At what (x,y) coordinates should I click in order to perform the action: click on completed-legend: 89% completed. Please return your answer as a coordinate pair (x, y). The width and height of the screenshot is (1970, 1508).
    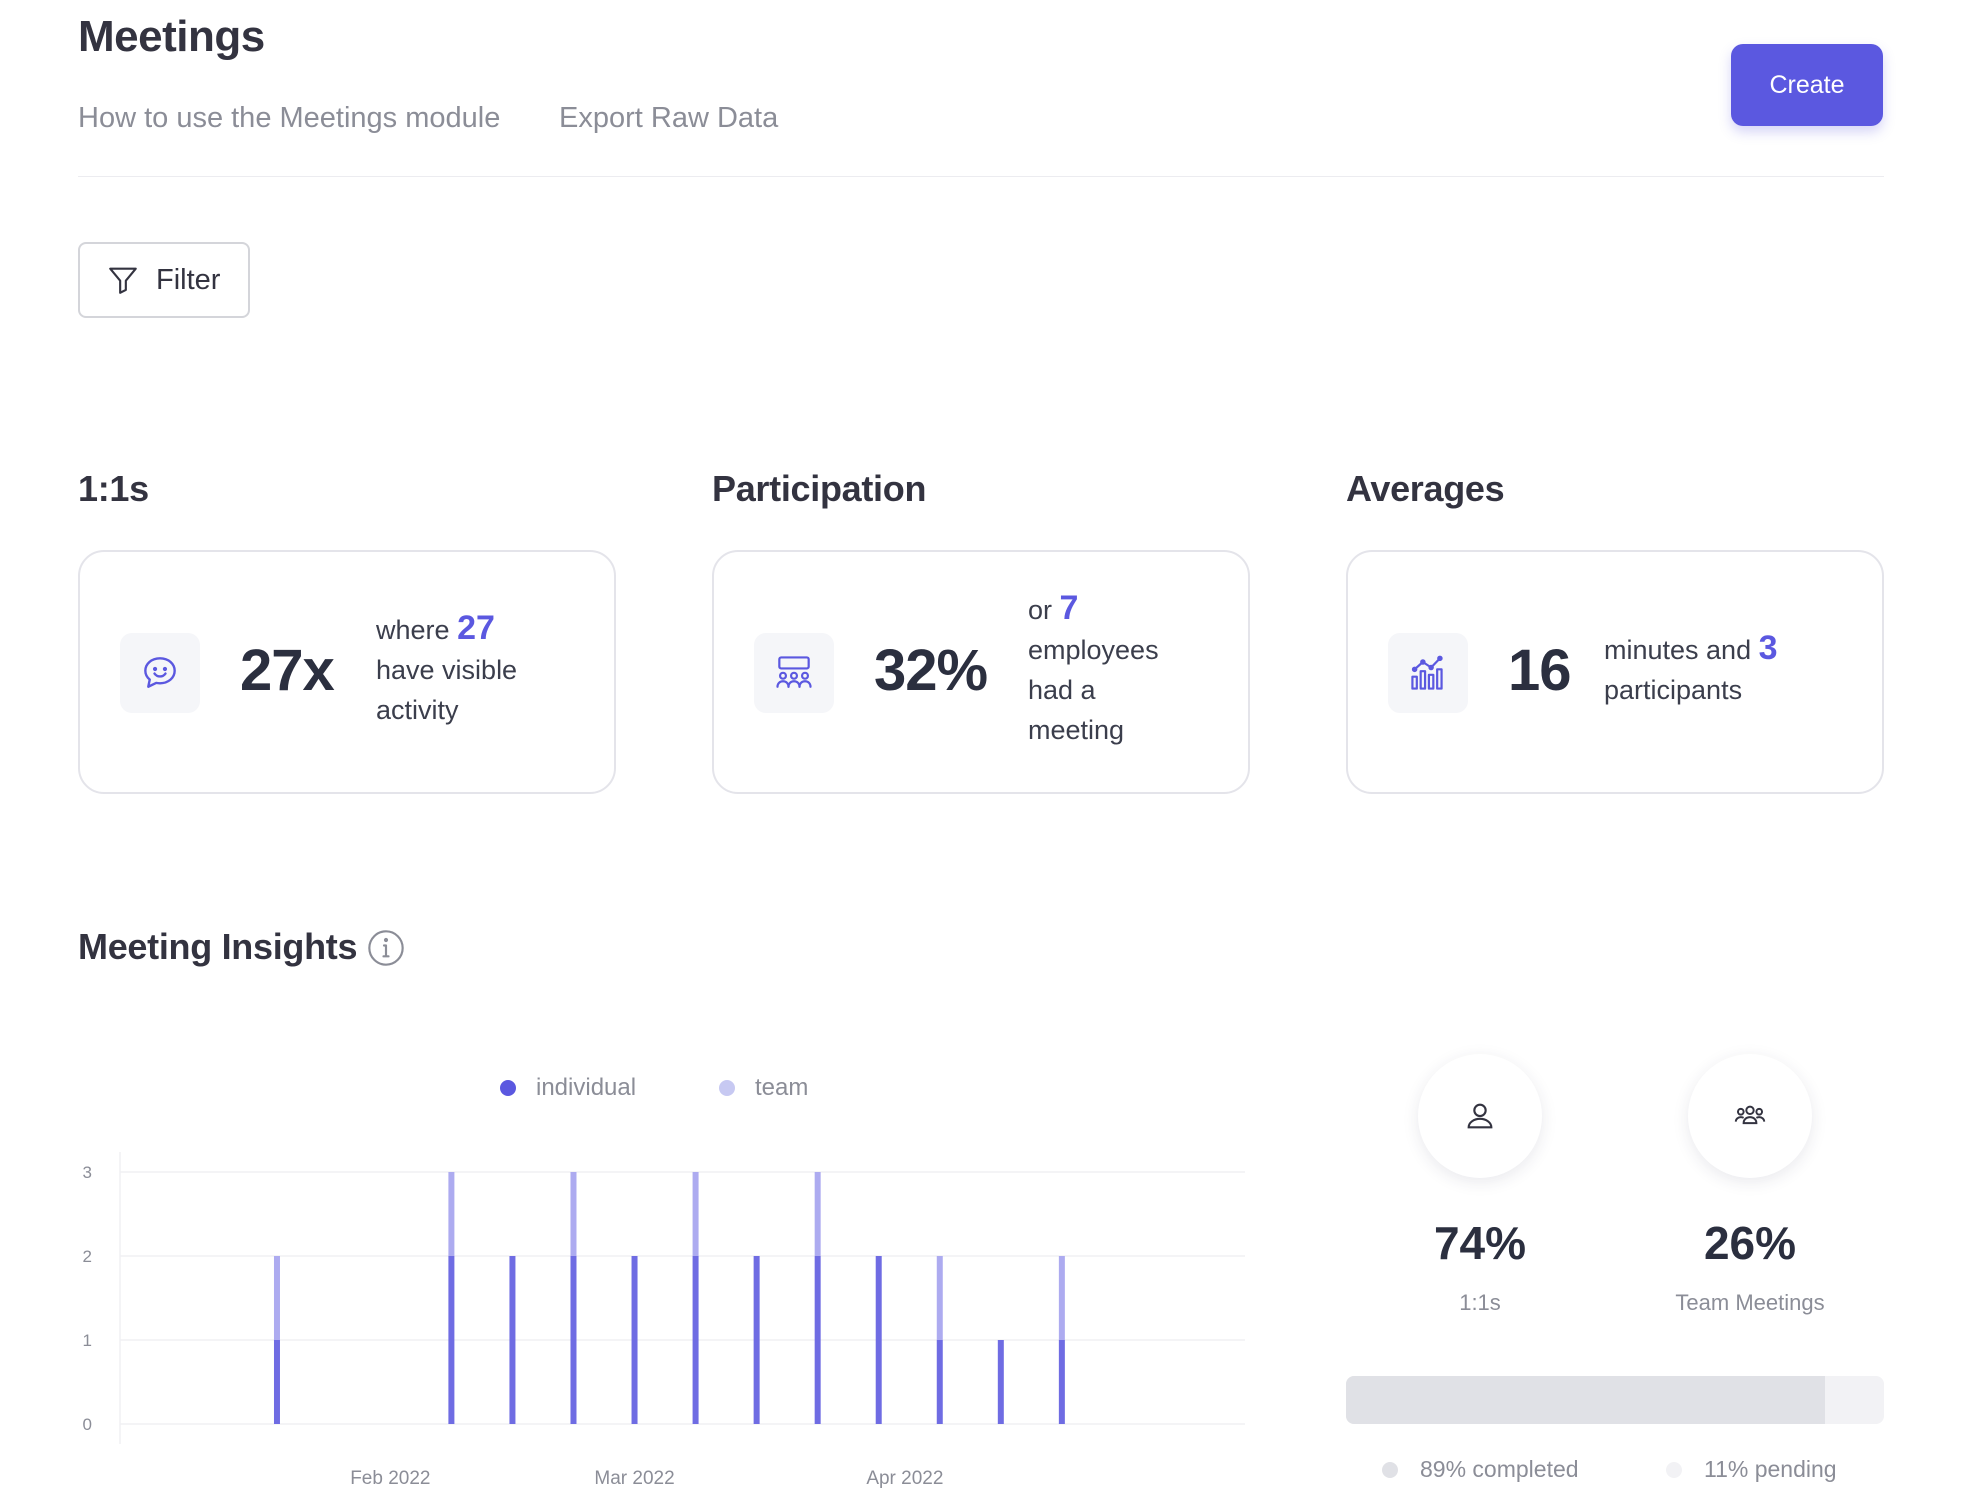
    Looking at the image, I should click on (1480, 1469).